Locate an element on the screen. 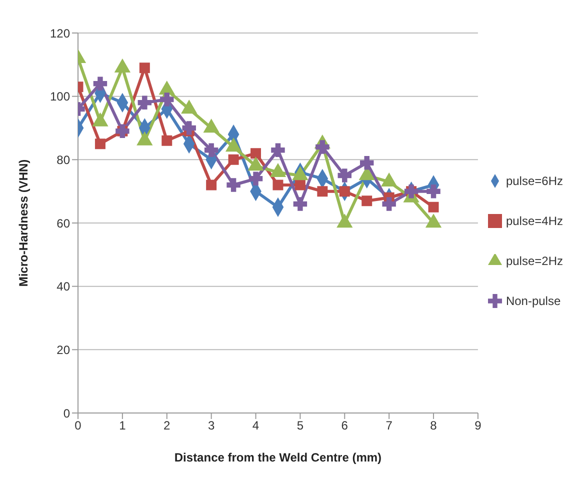 This screenshot has height=481, width=583. x-tick-label: 7 is located at coordinates (389, 425).